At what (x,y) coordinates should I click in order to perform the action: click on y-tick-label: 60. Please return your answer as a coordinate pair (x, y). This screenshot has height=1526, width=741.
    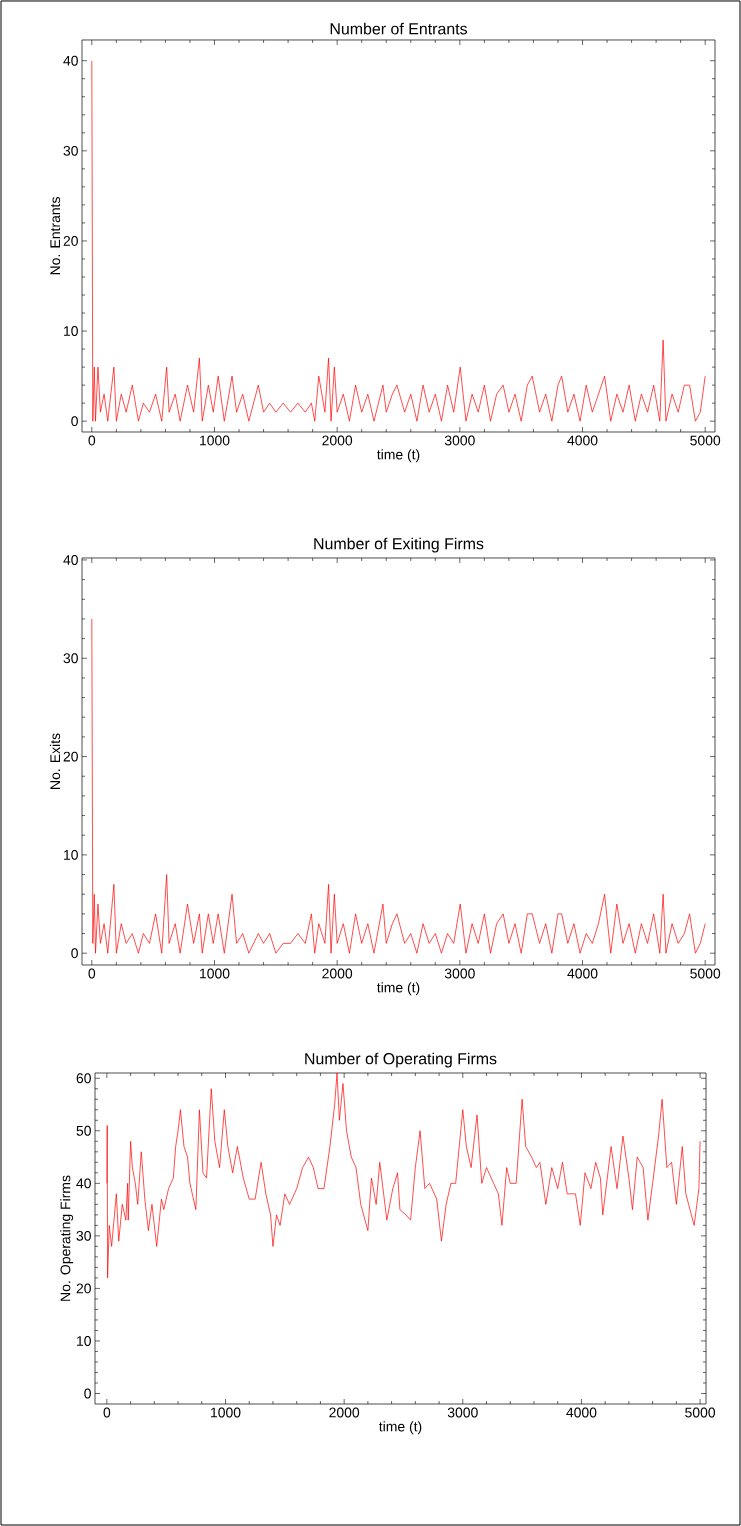
    Looking at the image, I should click on (83, 1078).